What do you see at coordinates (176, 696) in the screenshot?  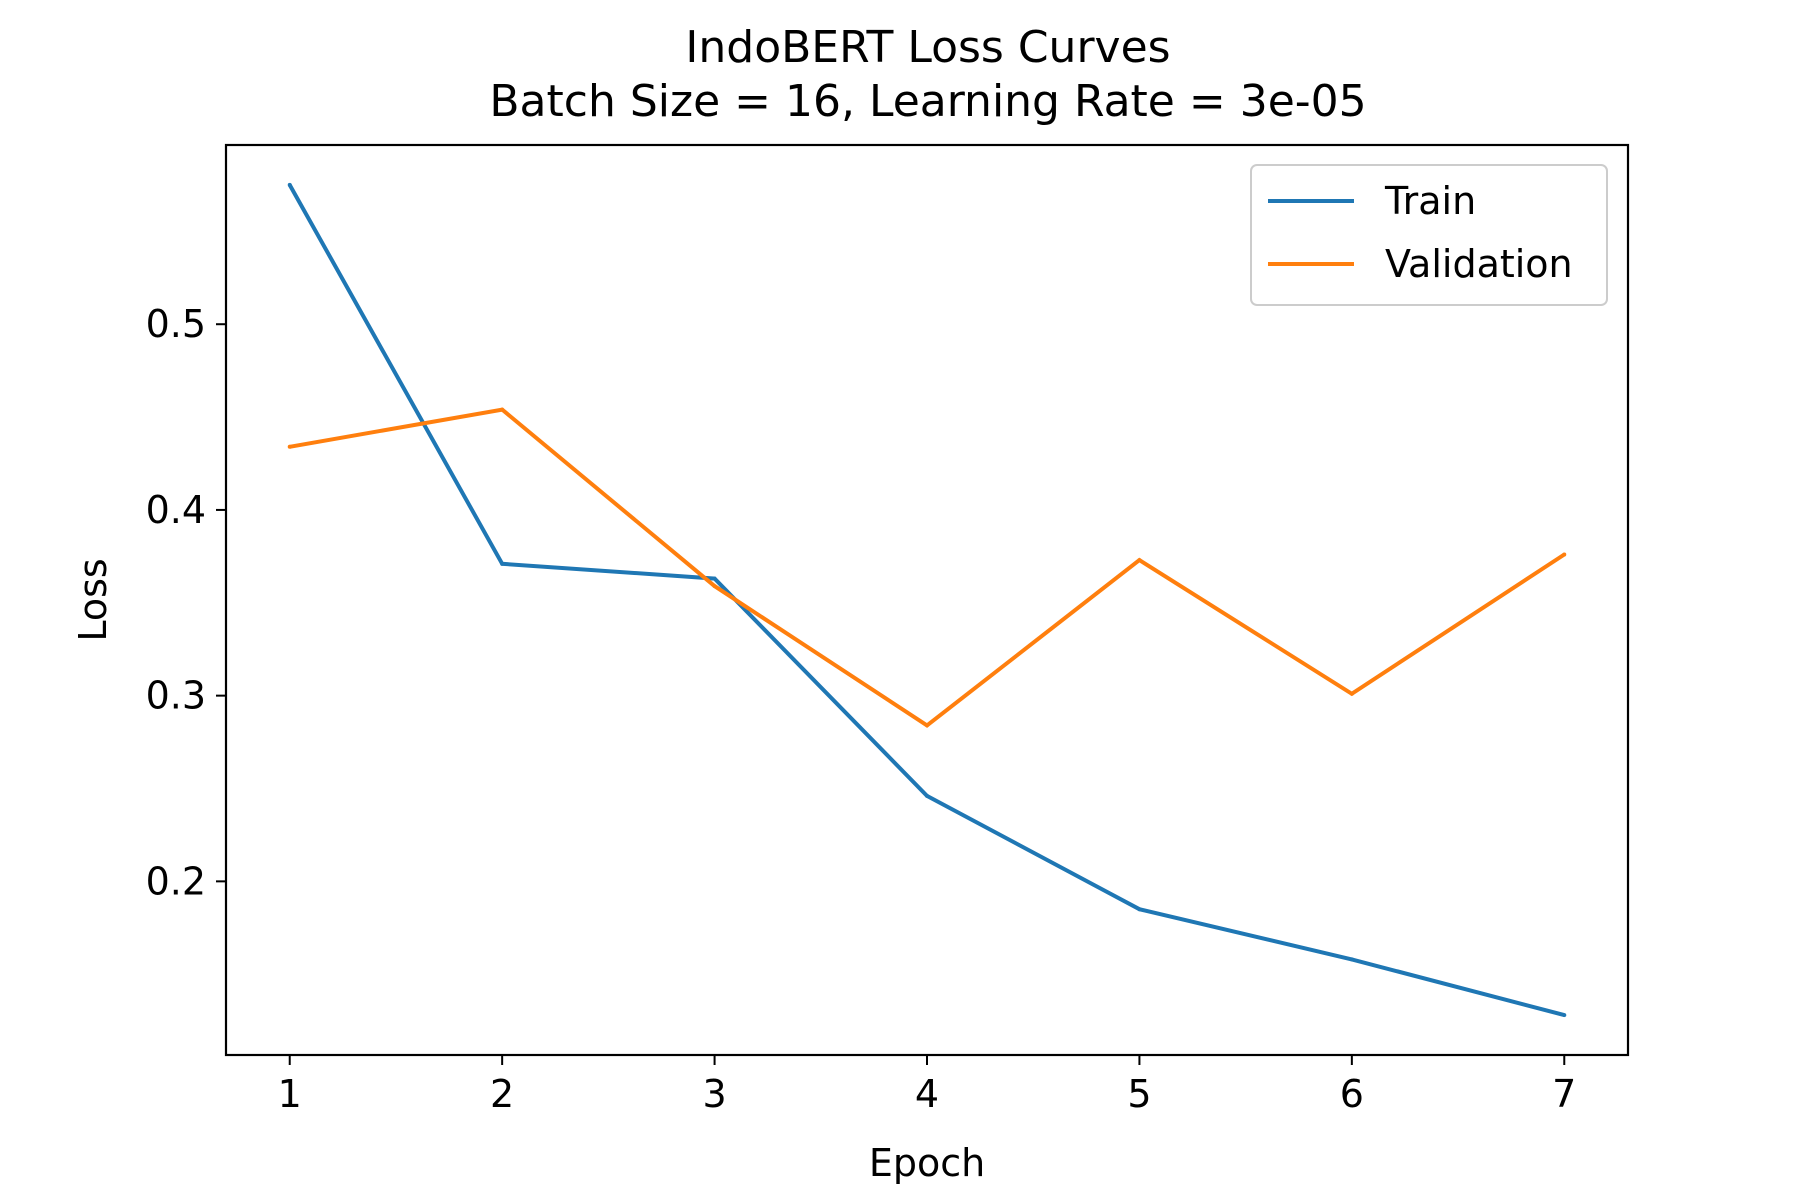 I see `y-tick-label: 0.3` at bounding box center [176, 696].